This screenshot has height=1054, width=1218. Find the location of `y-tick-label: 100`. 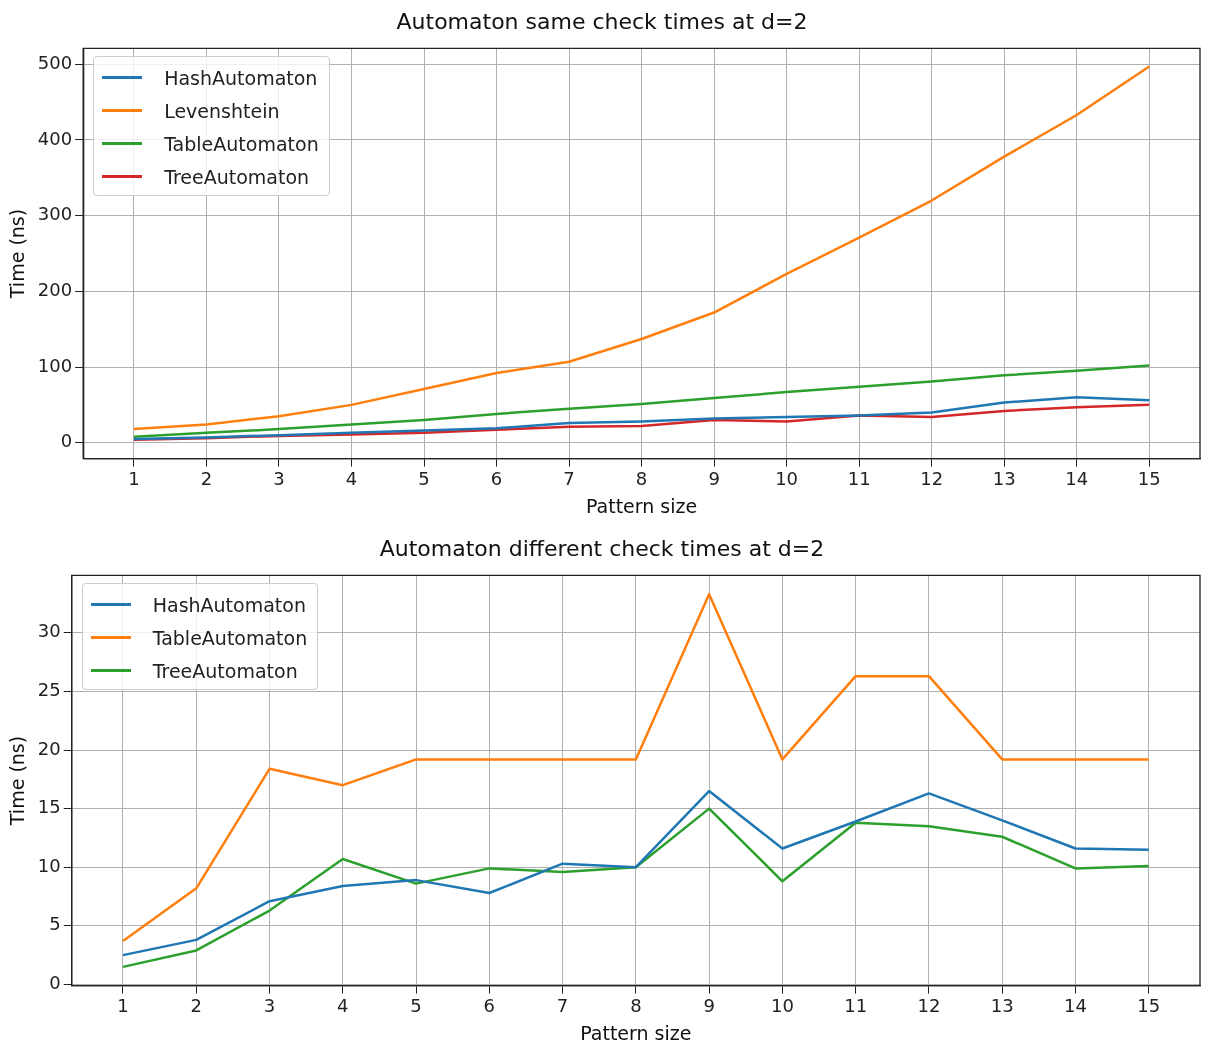

y-tick-label: 100 is located at coordinates (55, 365).